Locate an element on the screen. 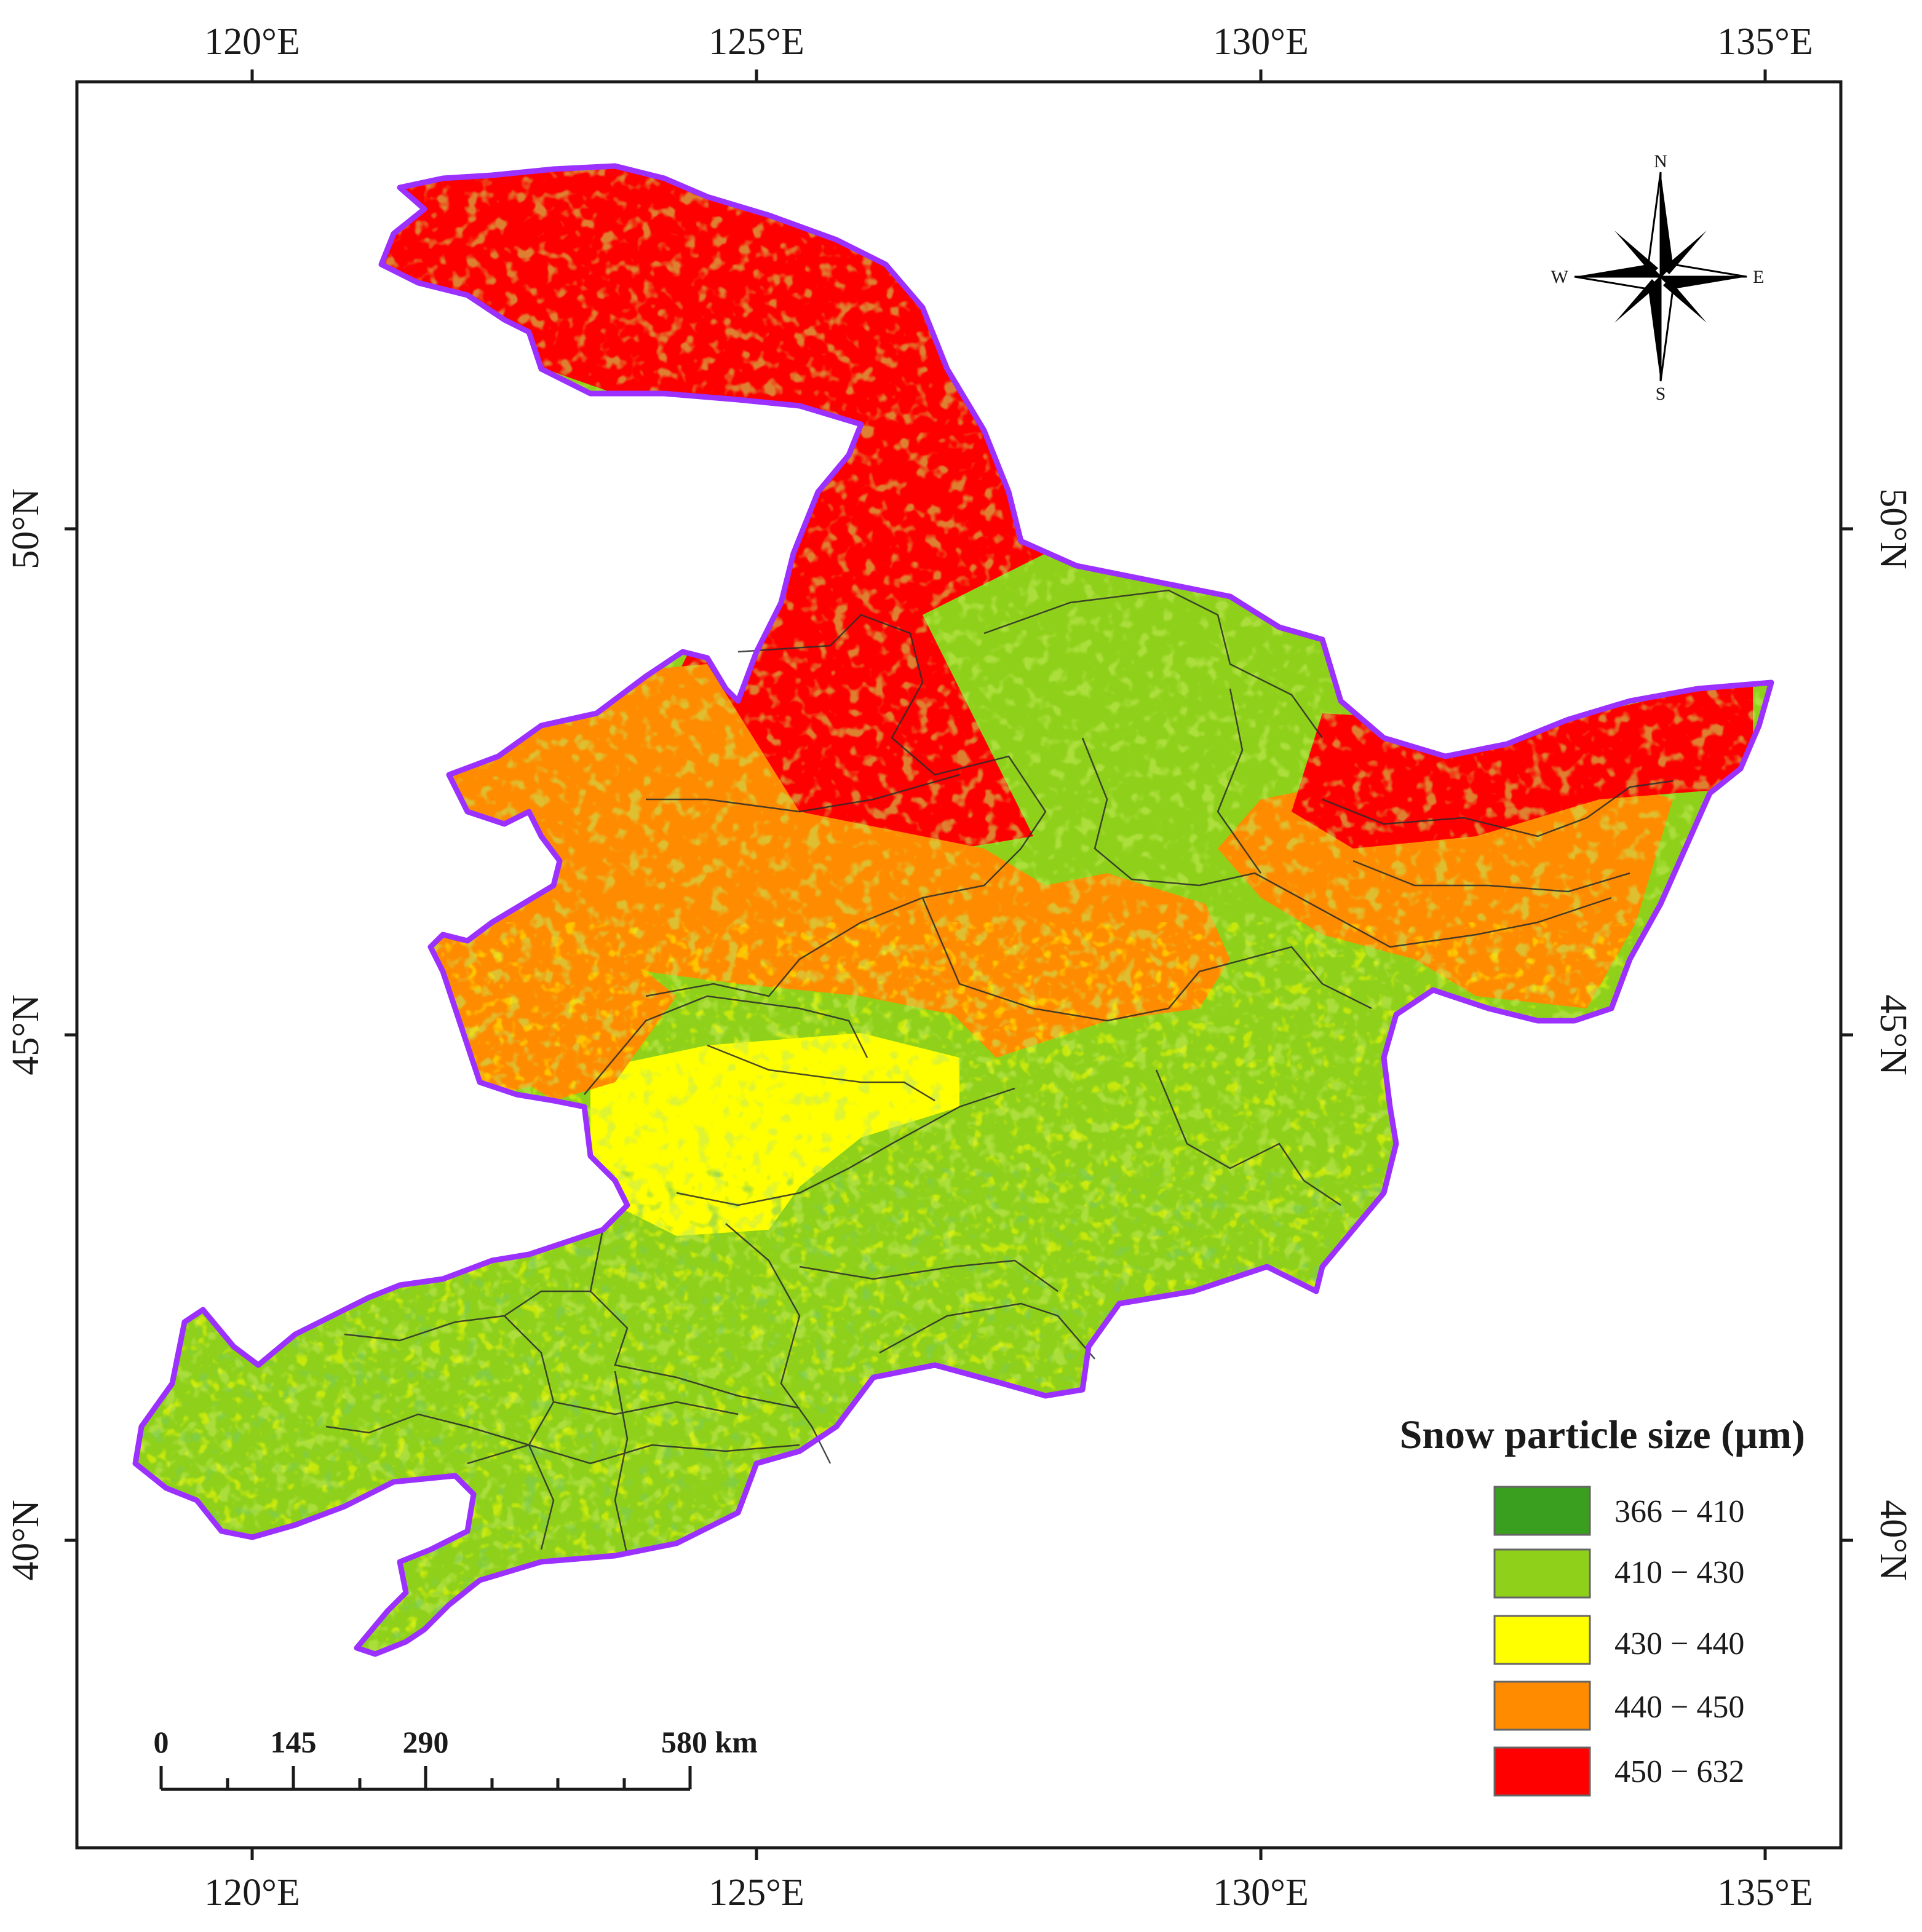  legend-label: 410 − 430 is located at coordinates (1679, 1572).